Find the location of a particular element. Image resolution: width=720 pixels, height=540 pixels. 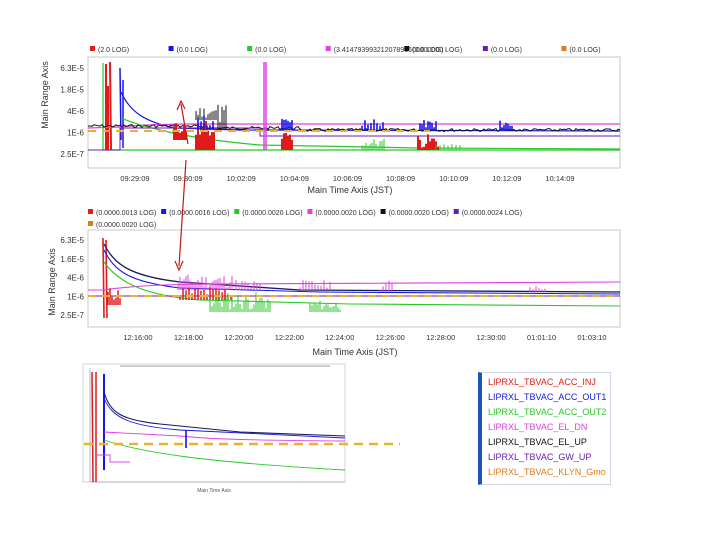

c2-y-tick-4: 1E-6 is located at coordinates (75, 296).